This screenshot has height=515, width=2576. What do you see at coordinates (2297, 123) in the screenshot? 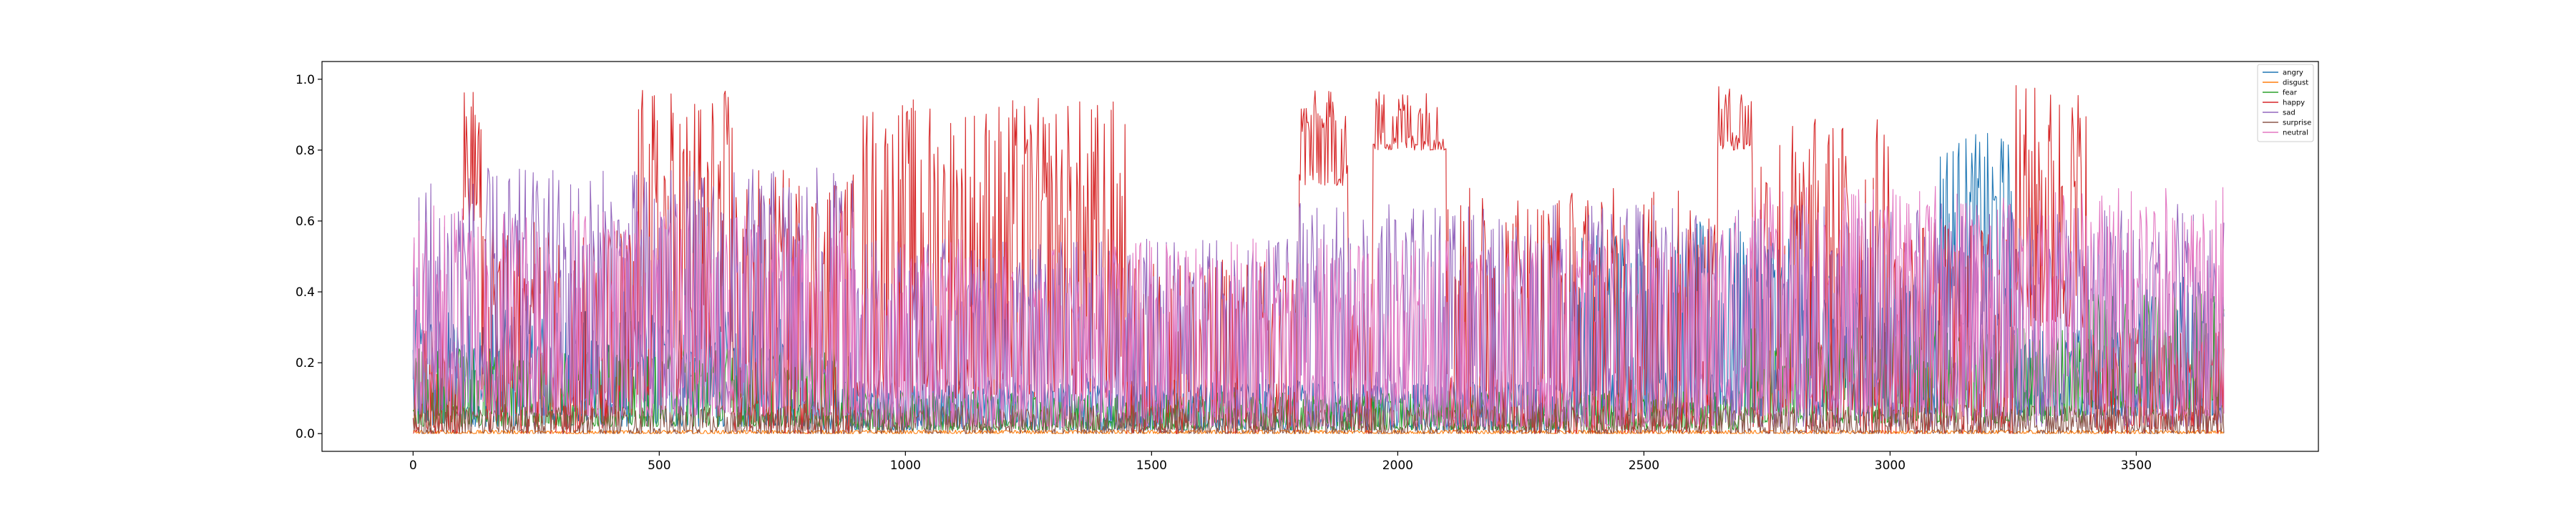
I see `legend-label-surprise: surprise` at bounding box center [2297, 123].